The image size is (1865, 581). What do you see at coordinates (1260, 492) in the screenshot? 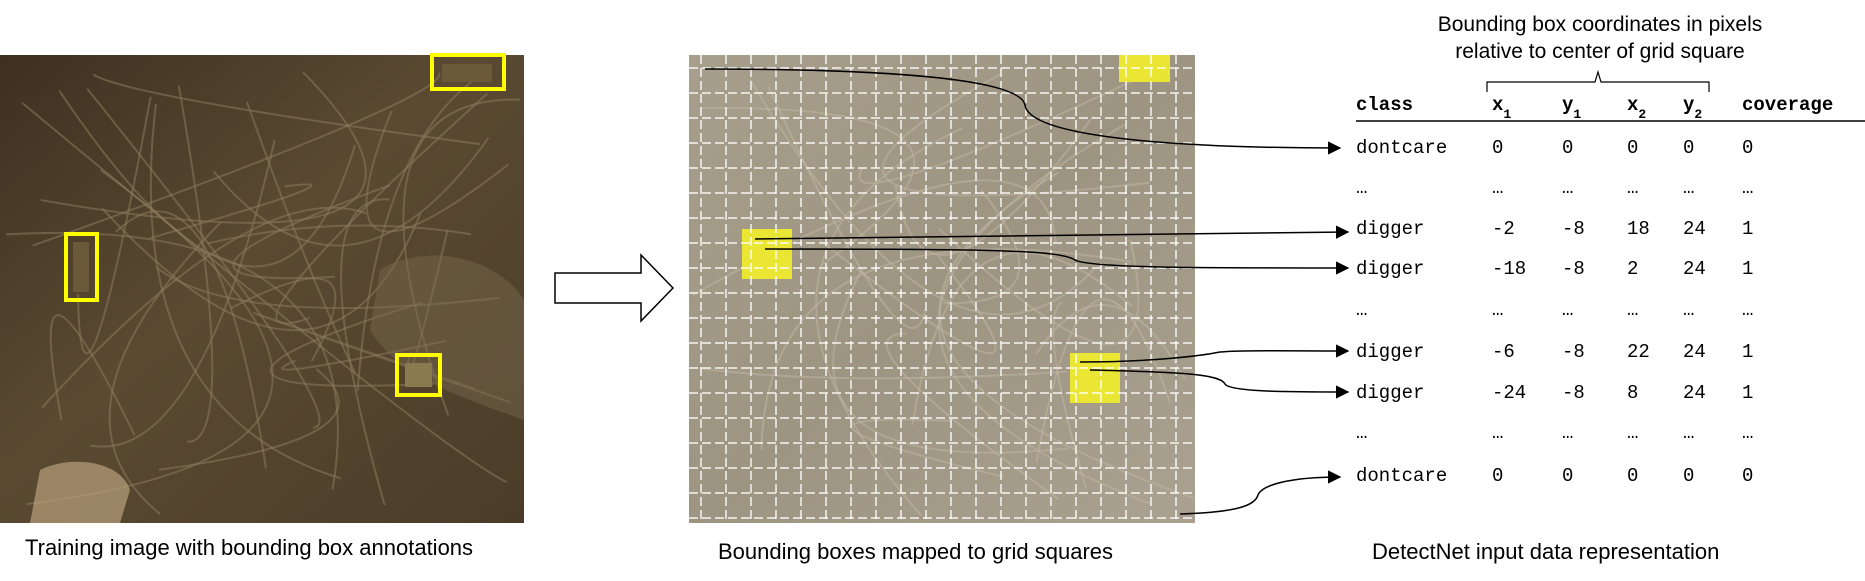
I see `connector-dontcare-bottom` at bounding box center [1260, 492].